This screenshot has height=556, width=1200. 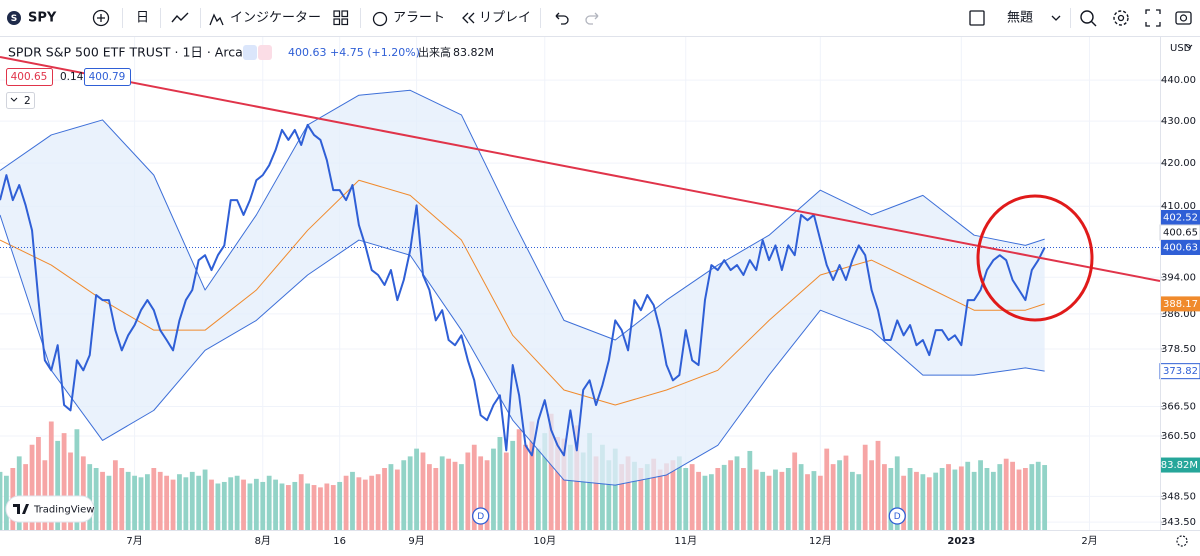 What do you see at coordinates (1180, 232) in the screenshot?
I see `price-tag-label: 400.65` at bounding box center [1180, 232].